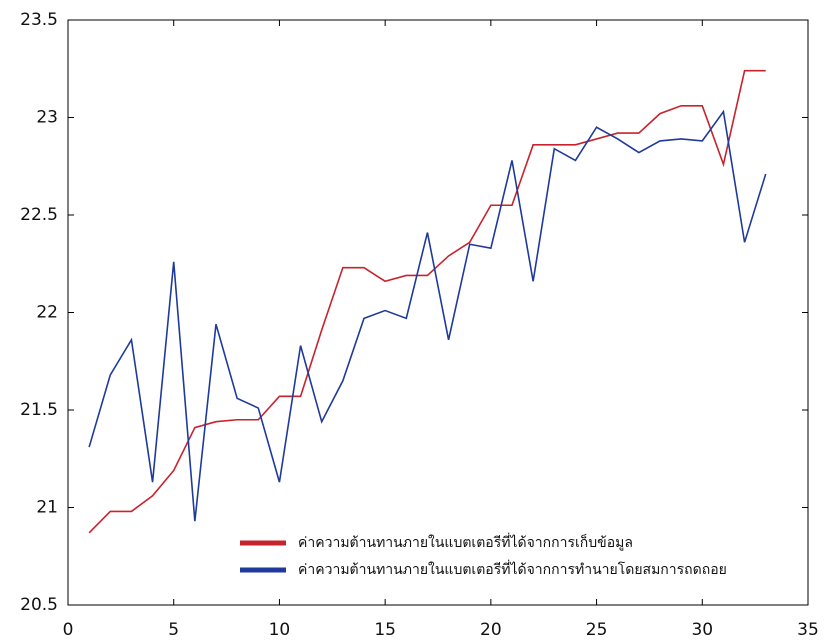  Describe the element at coordinates (280, 630) in the screenshot. I see `x-tick-label: 10` at that location.